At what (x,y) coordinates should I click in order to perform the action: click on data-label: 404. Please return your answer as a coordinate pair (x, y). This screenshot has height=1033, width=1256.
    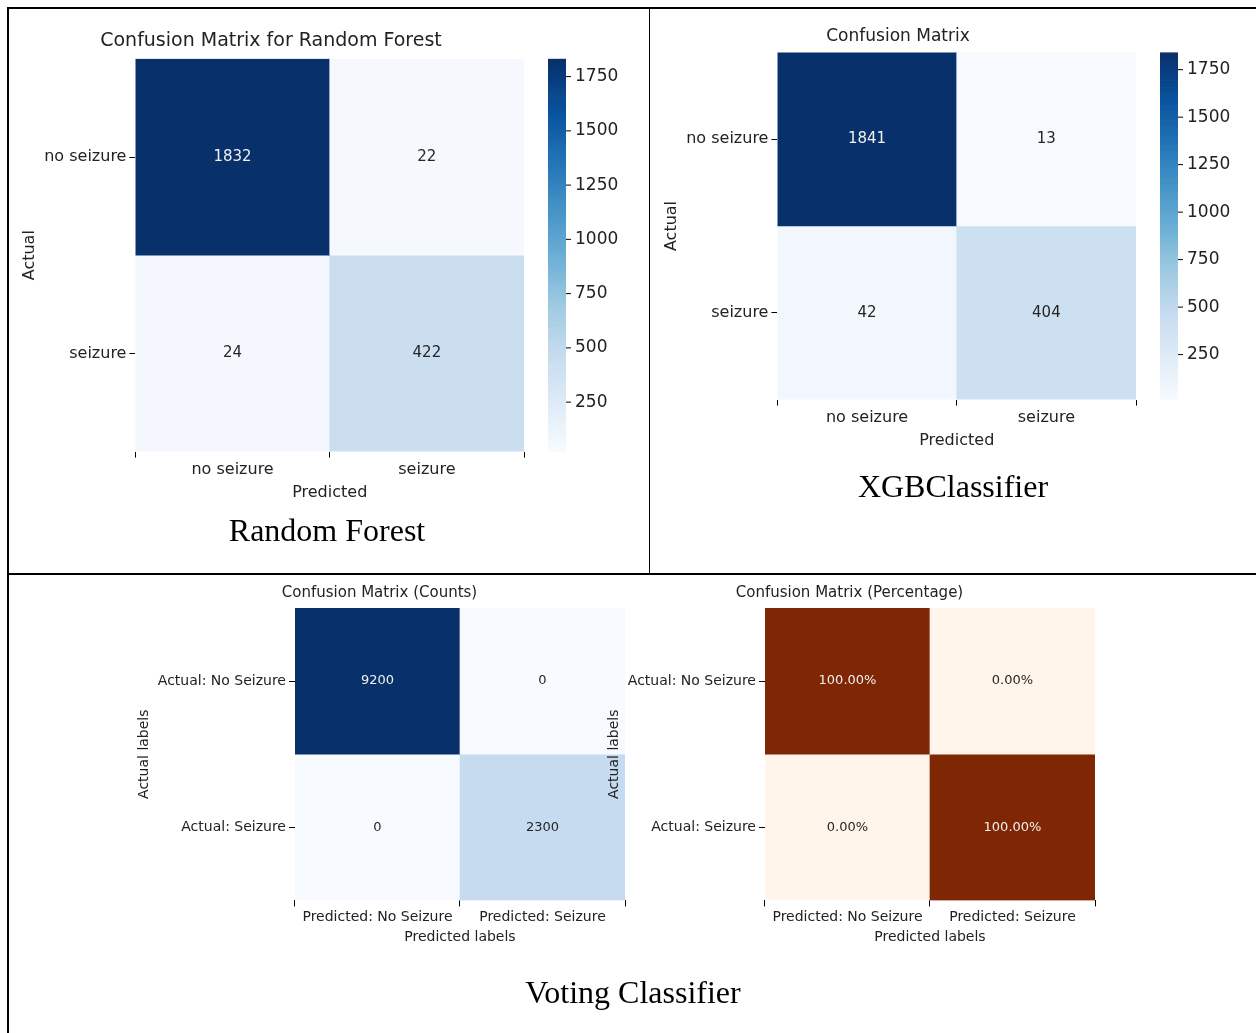
    Looking at the image, I should click on (1046, 311).